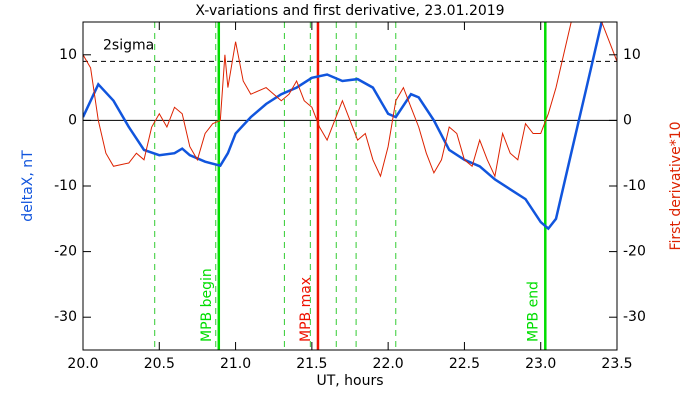 This screenshot has width=700, height=404. What do you see at coordinates (311, 364) in the screenshot?
I see `x-tick-label: 21.5` at bounding box center [311, 364].